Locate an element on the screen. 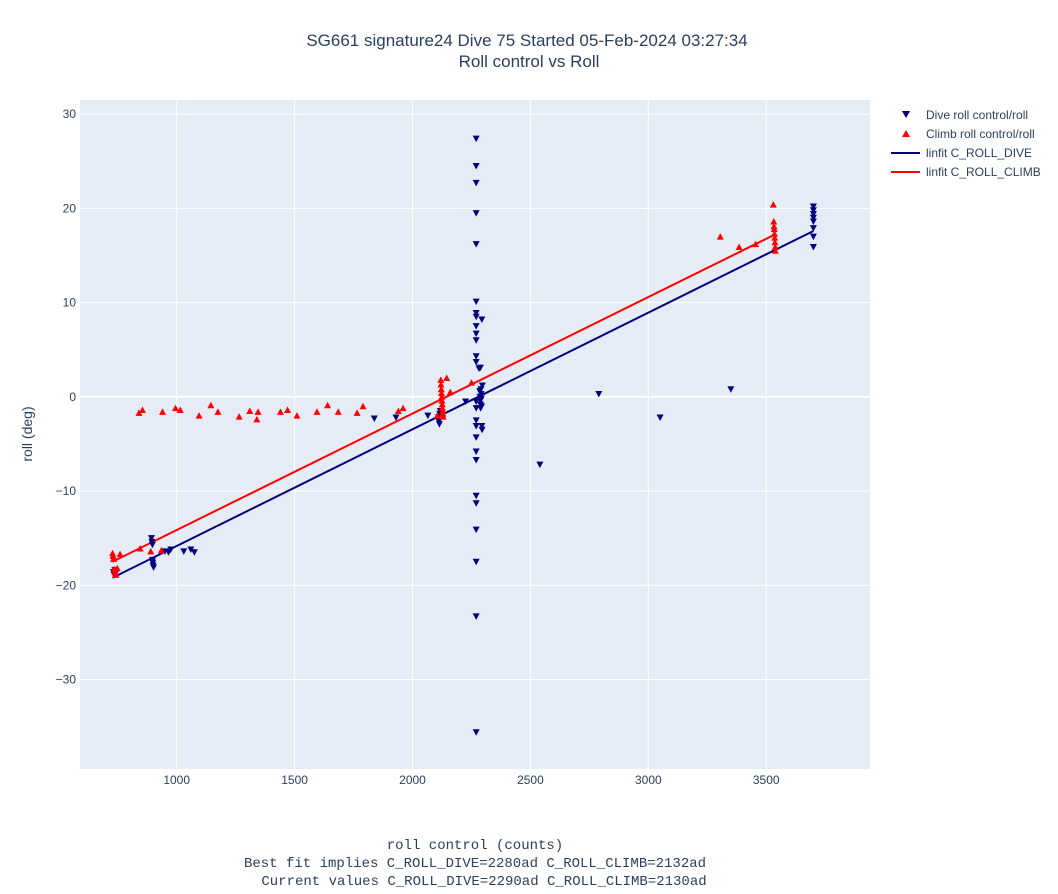 The image size is (1058, 894). legend-label-climb-fit: linfit C_ROLL_CLIMB is located at coordinates (983, 172).